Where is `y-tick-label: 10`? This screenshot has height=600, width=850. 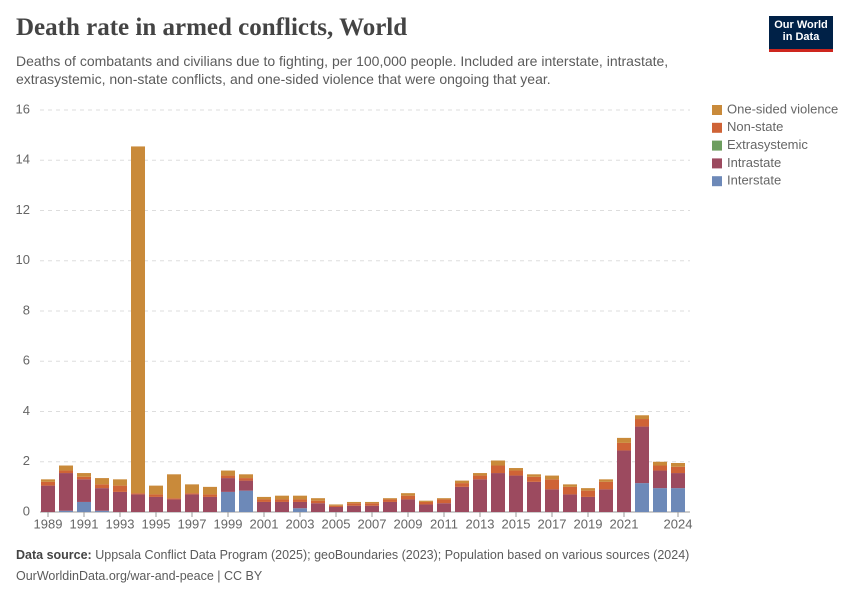
y-tick-label: 10 is located at coordinates (23, 259).